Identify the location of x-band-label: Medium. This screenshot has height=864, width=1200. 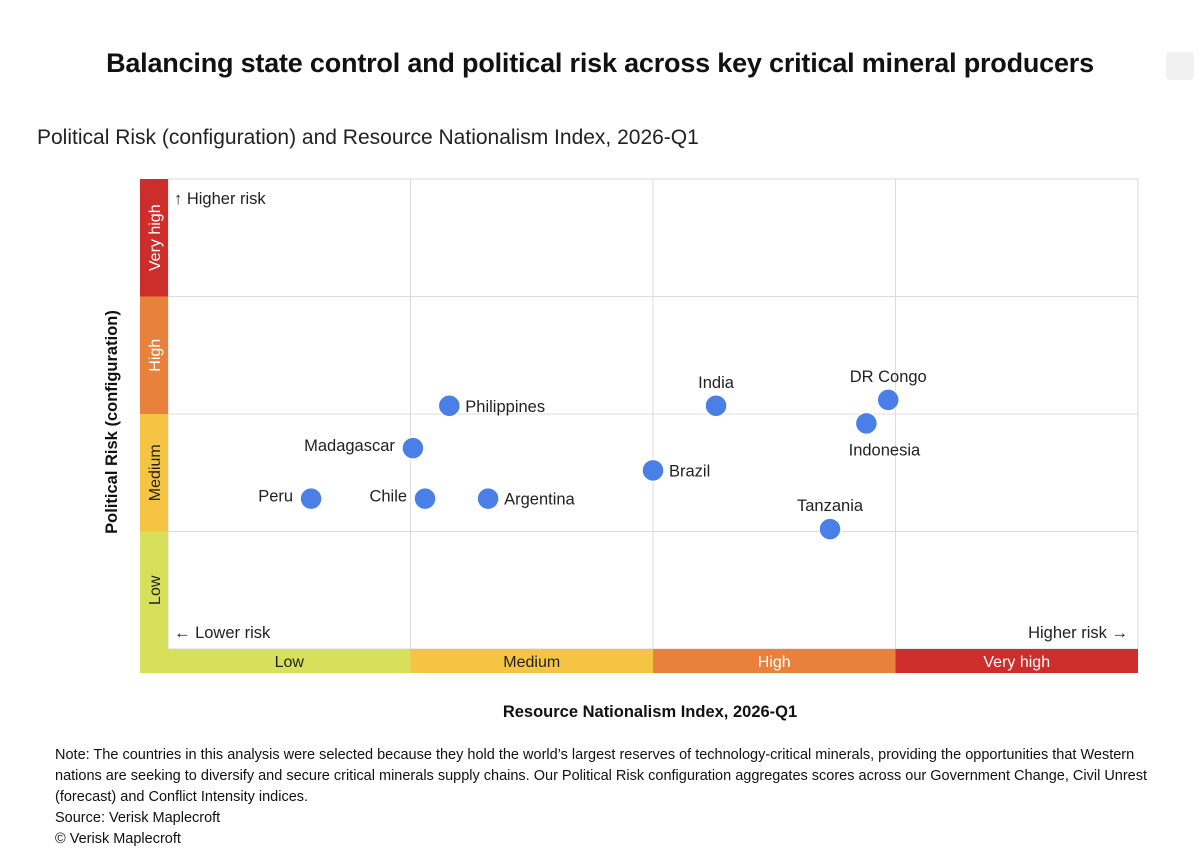
(531, 662).